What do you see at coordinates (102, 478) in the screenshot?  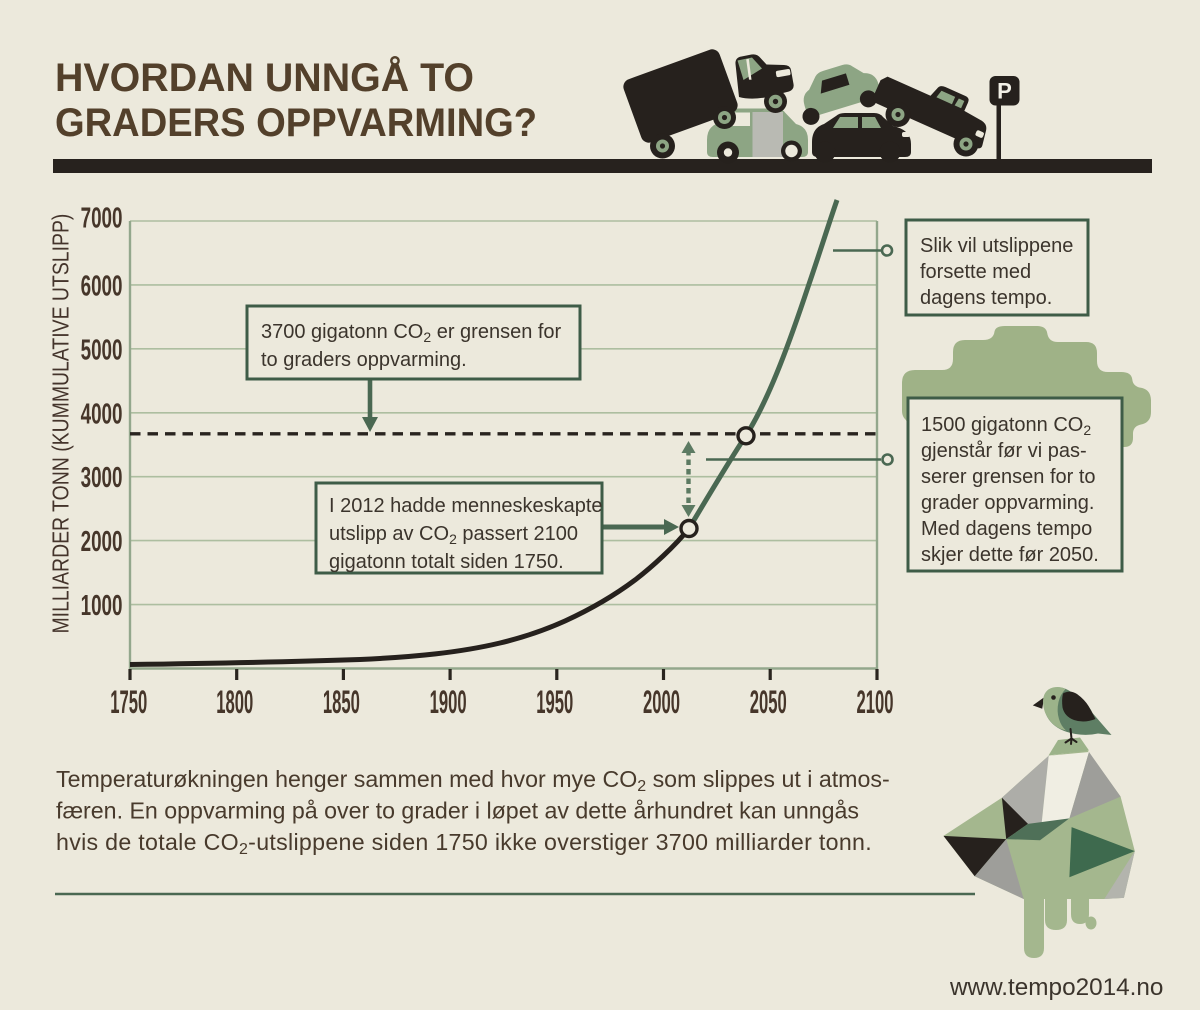 I see `svg-text: 3000` at bounding box center [102, 478].